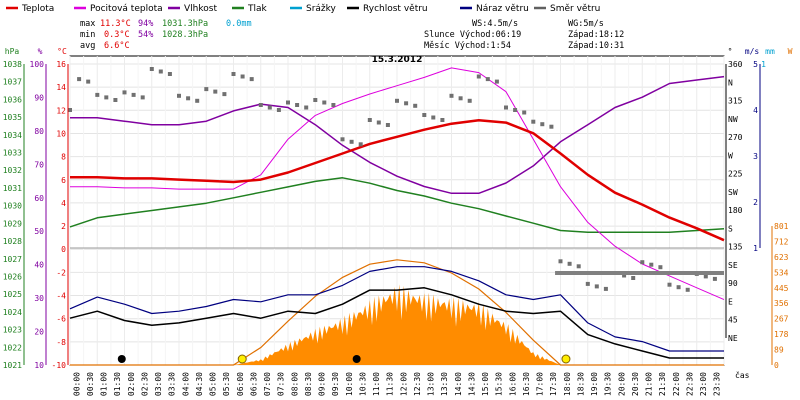 This screenshot has height=400, width=800. What do you see at coordinates (40, 51) in the screenshot?
I see `humidity-axis-label: %` at bounding box center [40, 51].